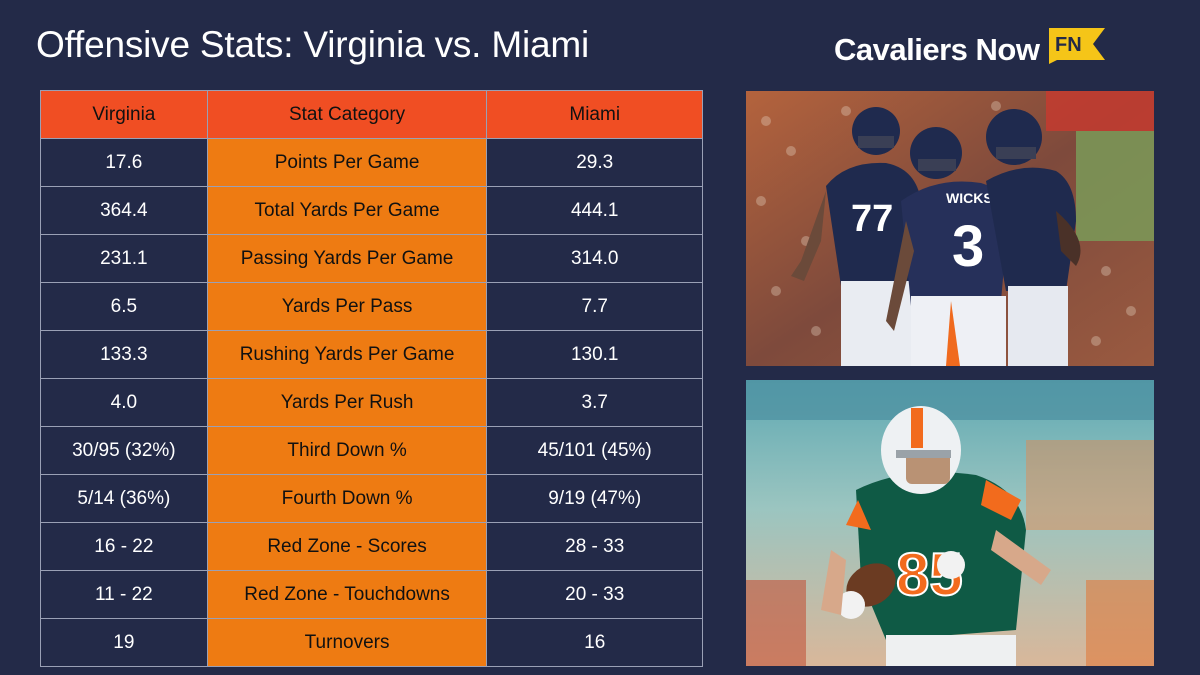 This screenshot has height=675, width=1200. I want to click on virginia-value: 16 - 22, so click(124, 546).